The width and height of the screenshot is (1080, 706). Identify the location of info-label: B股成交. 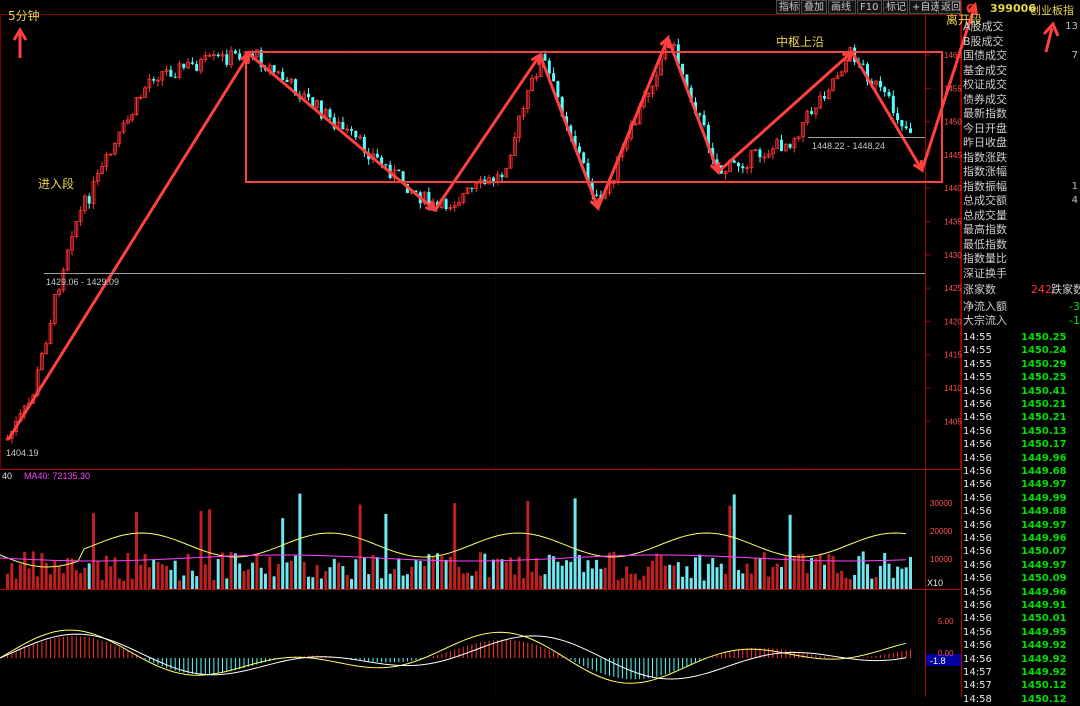
(983, 41).